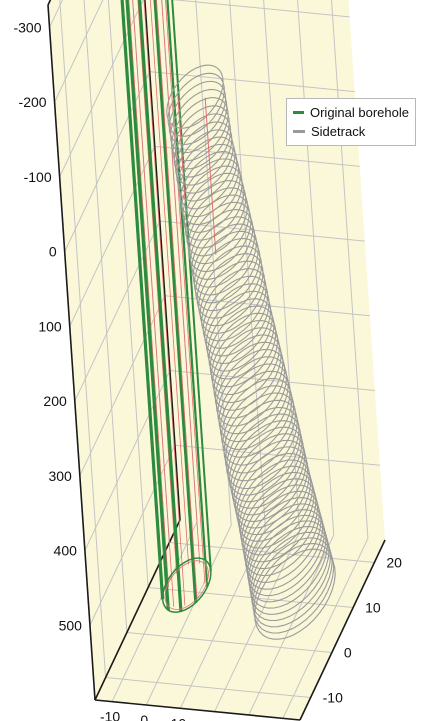  What do you see at coordinates (71, 352) in the screenshot?
I see `z-axis-line` at bounding box center [71, 352].